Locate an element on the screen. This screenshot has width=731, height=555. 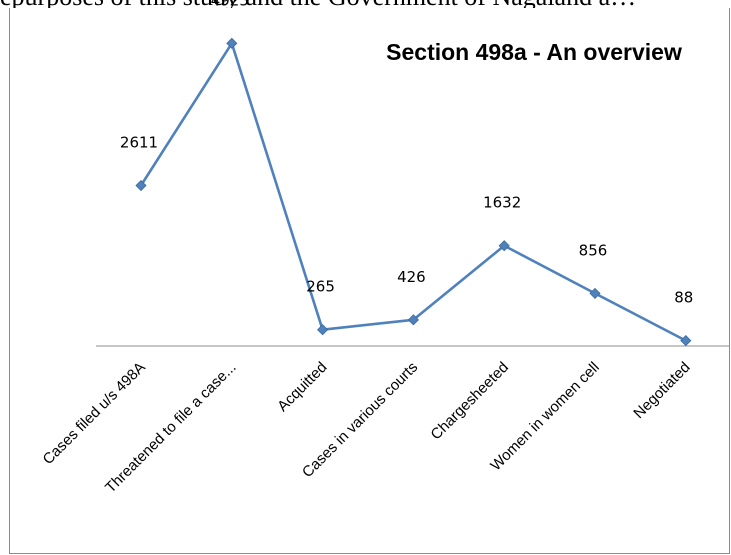
category-label: Acquitted is located at coordinates (302, 387).